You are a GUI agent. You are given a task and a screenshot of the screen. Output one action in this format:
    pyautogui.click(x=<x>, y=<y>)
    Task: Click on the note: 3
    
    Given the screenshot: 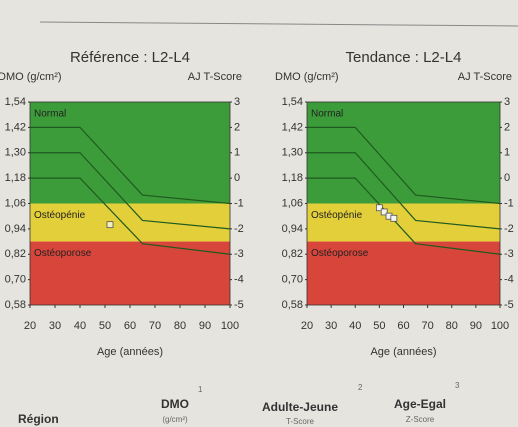 What is the action you would take?
    pyautogui.click(x=457, y=385)
    